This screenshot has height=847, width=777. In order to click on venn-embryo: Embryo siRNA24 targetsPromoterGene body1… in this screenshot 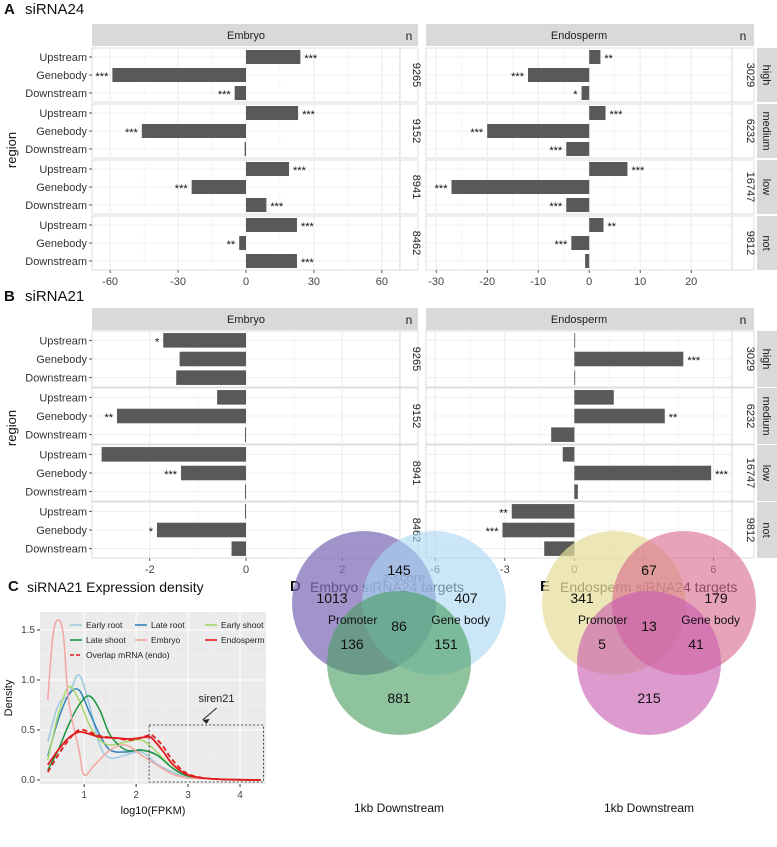, I will do `click(399, 673)`.